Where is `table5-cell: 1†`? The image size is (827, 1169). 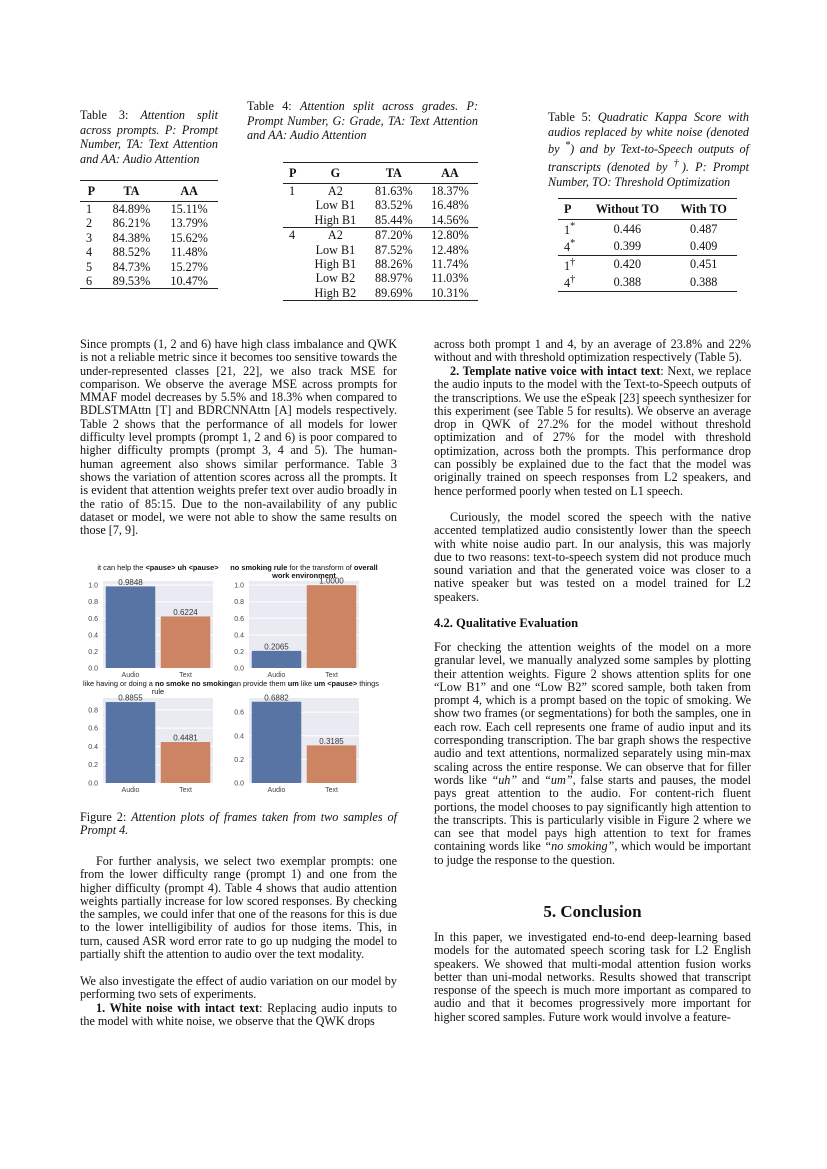 table5-cell: 1† is located at coordinates (571, 264).